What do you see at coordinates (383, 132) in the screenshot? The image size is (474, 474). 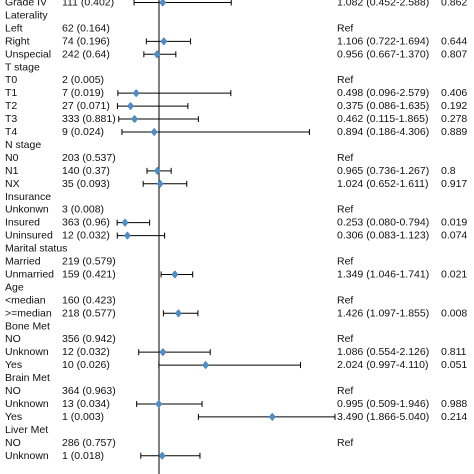 I see `hr-text: 0.894 (0.186-4.306)` at bounding box center [383, 132].